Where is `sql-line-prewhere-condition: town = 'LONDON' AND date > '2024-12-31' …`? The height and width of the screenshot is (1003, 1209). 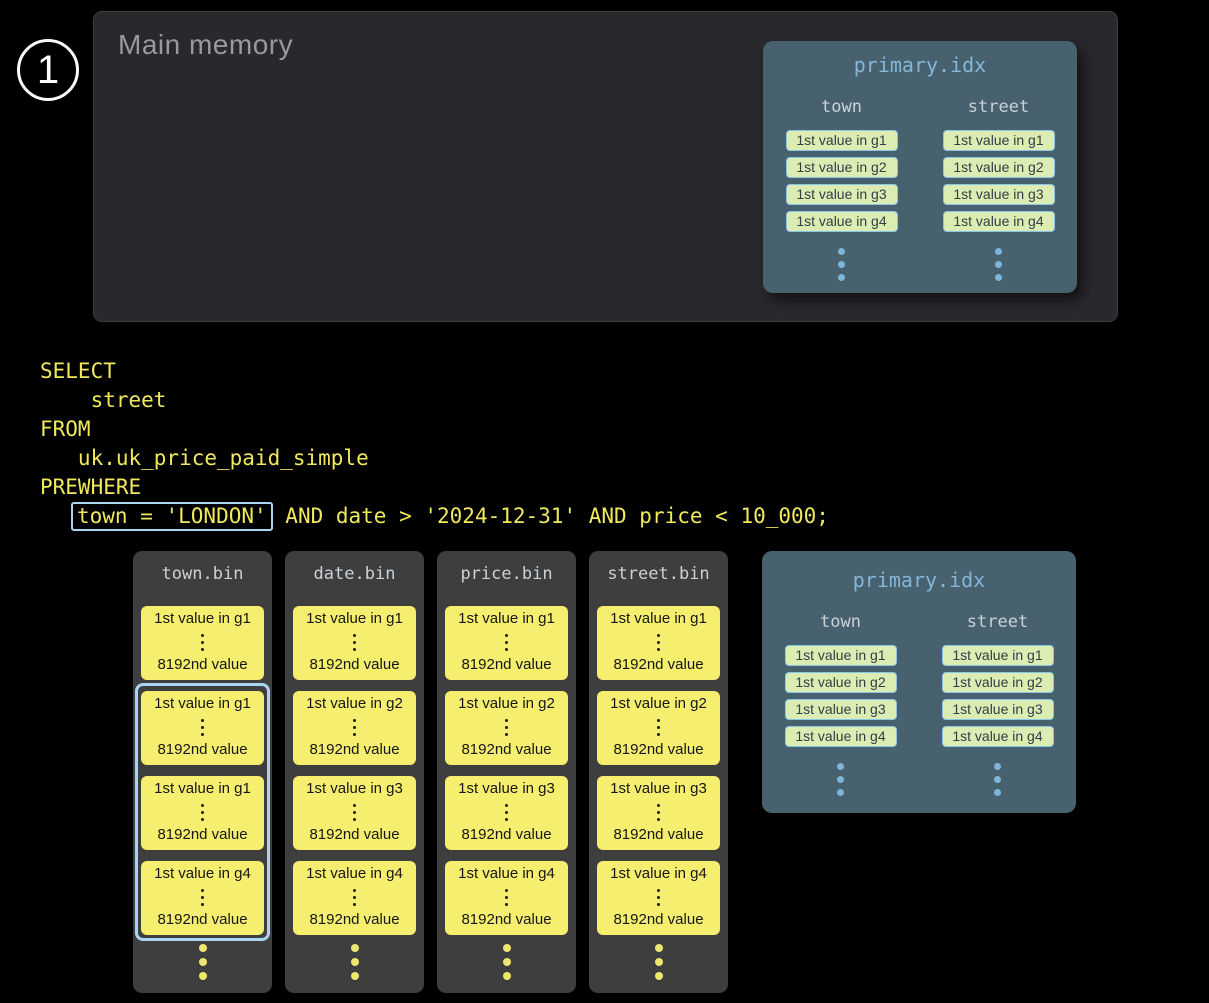 sql-line-prewhere-condition: town = 'LONDON' AND date > '2024-12-31' … is located at coordinates (434, 516).